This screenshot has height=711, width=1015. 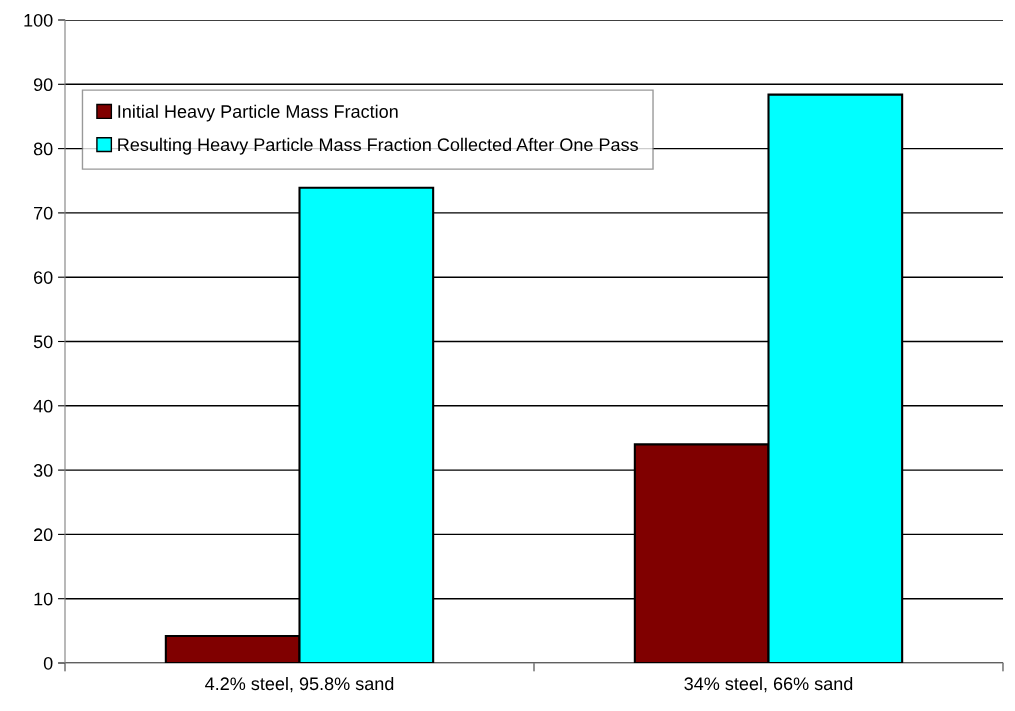 What do you see at coordinates (258, 113) in the screenshot?
I see `legend-label: Initial Heavy Particle Mass Fraction` at bounding box center [258, 113].